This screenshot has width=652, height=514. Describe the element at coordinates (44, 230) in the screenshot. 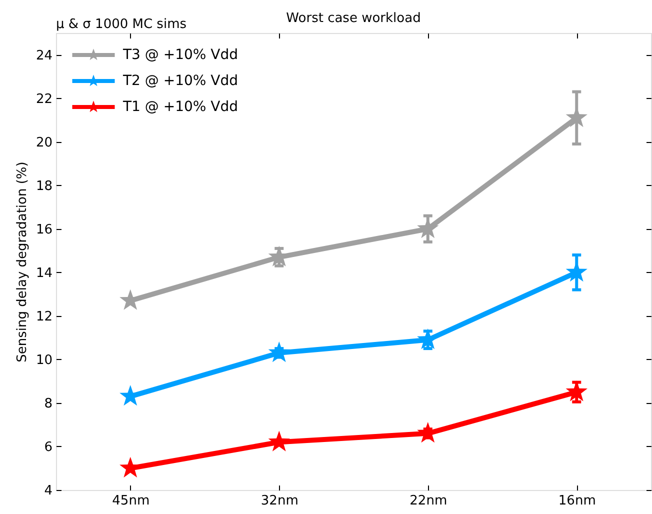

I see `y-tick-label: 16` at that location.